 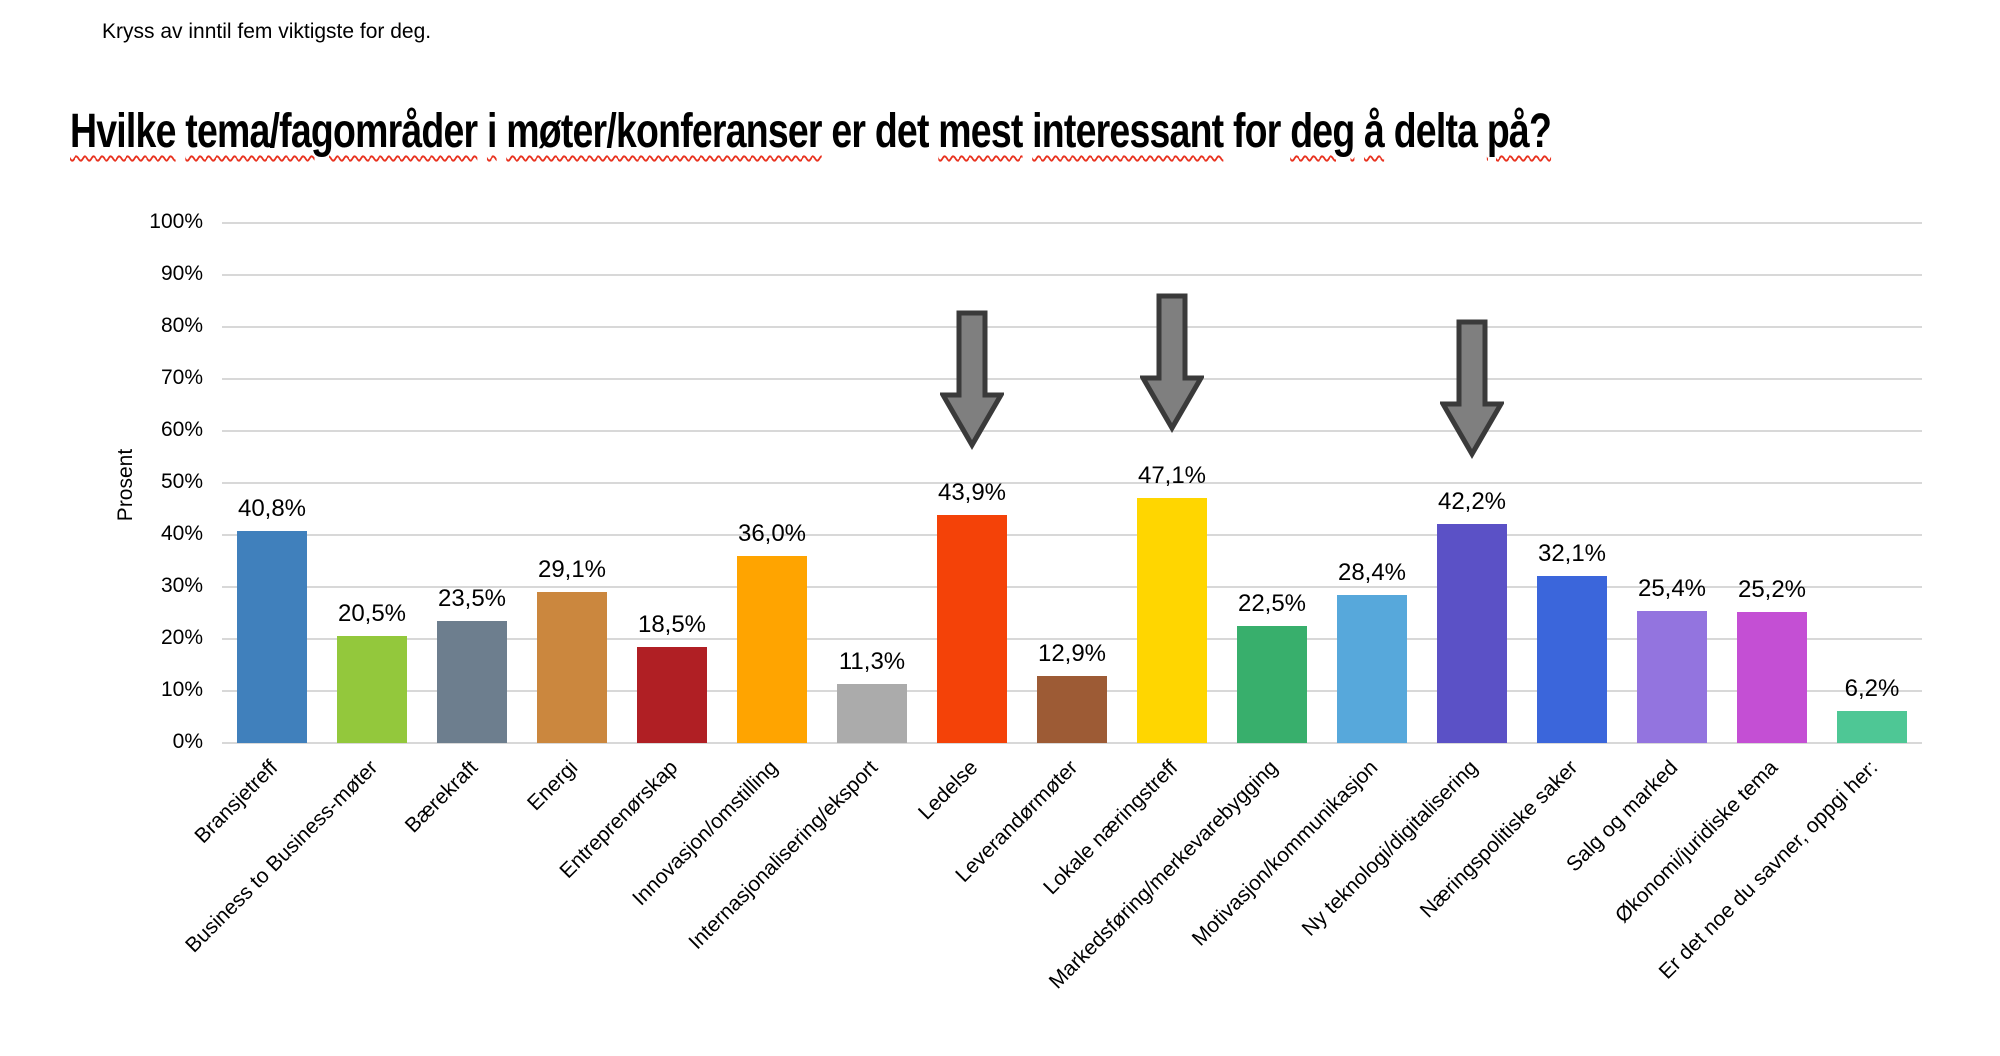 What do you see at coordinates (1072, 653) in the screenshot?
I see `bar-value-label: 12,9%` at bounding box center [1072, 653].